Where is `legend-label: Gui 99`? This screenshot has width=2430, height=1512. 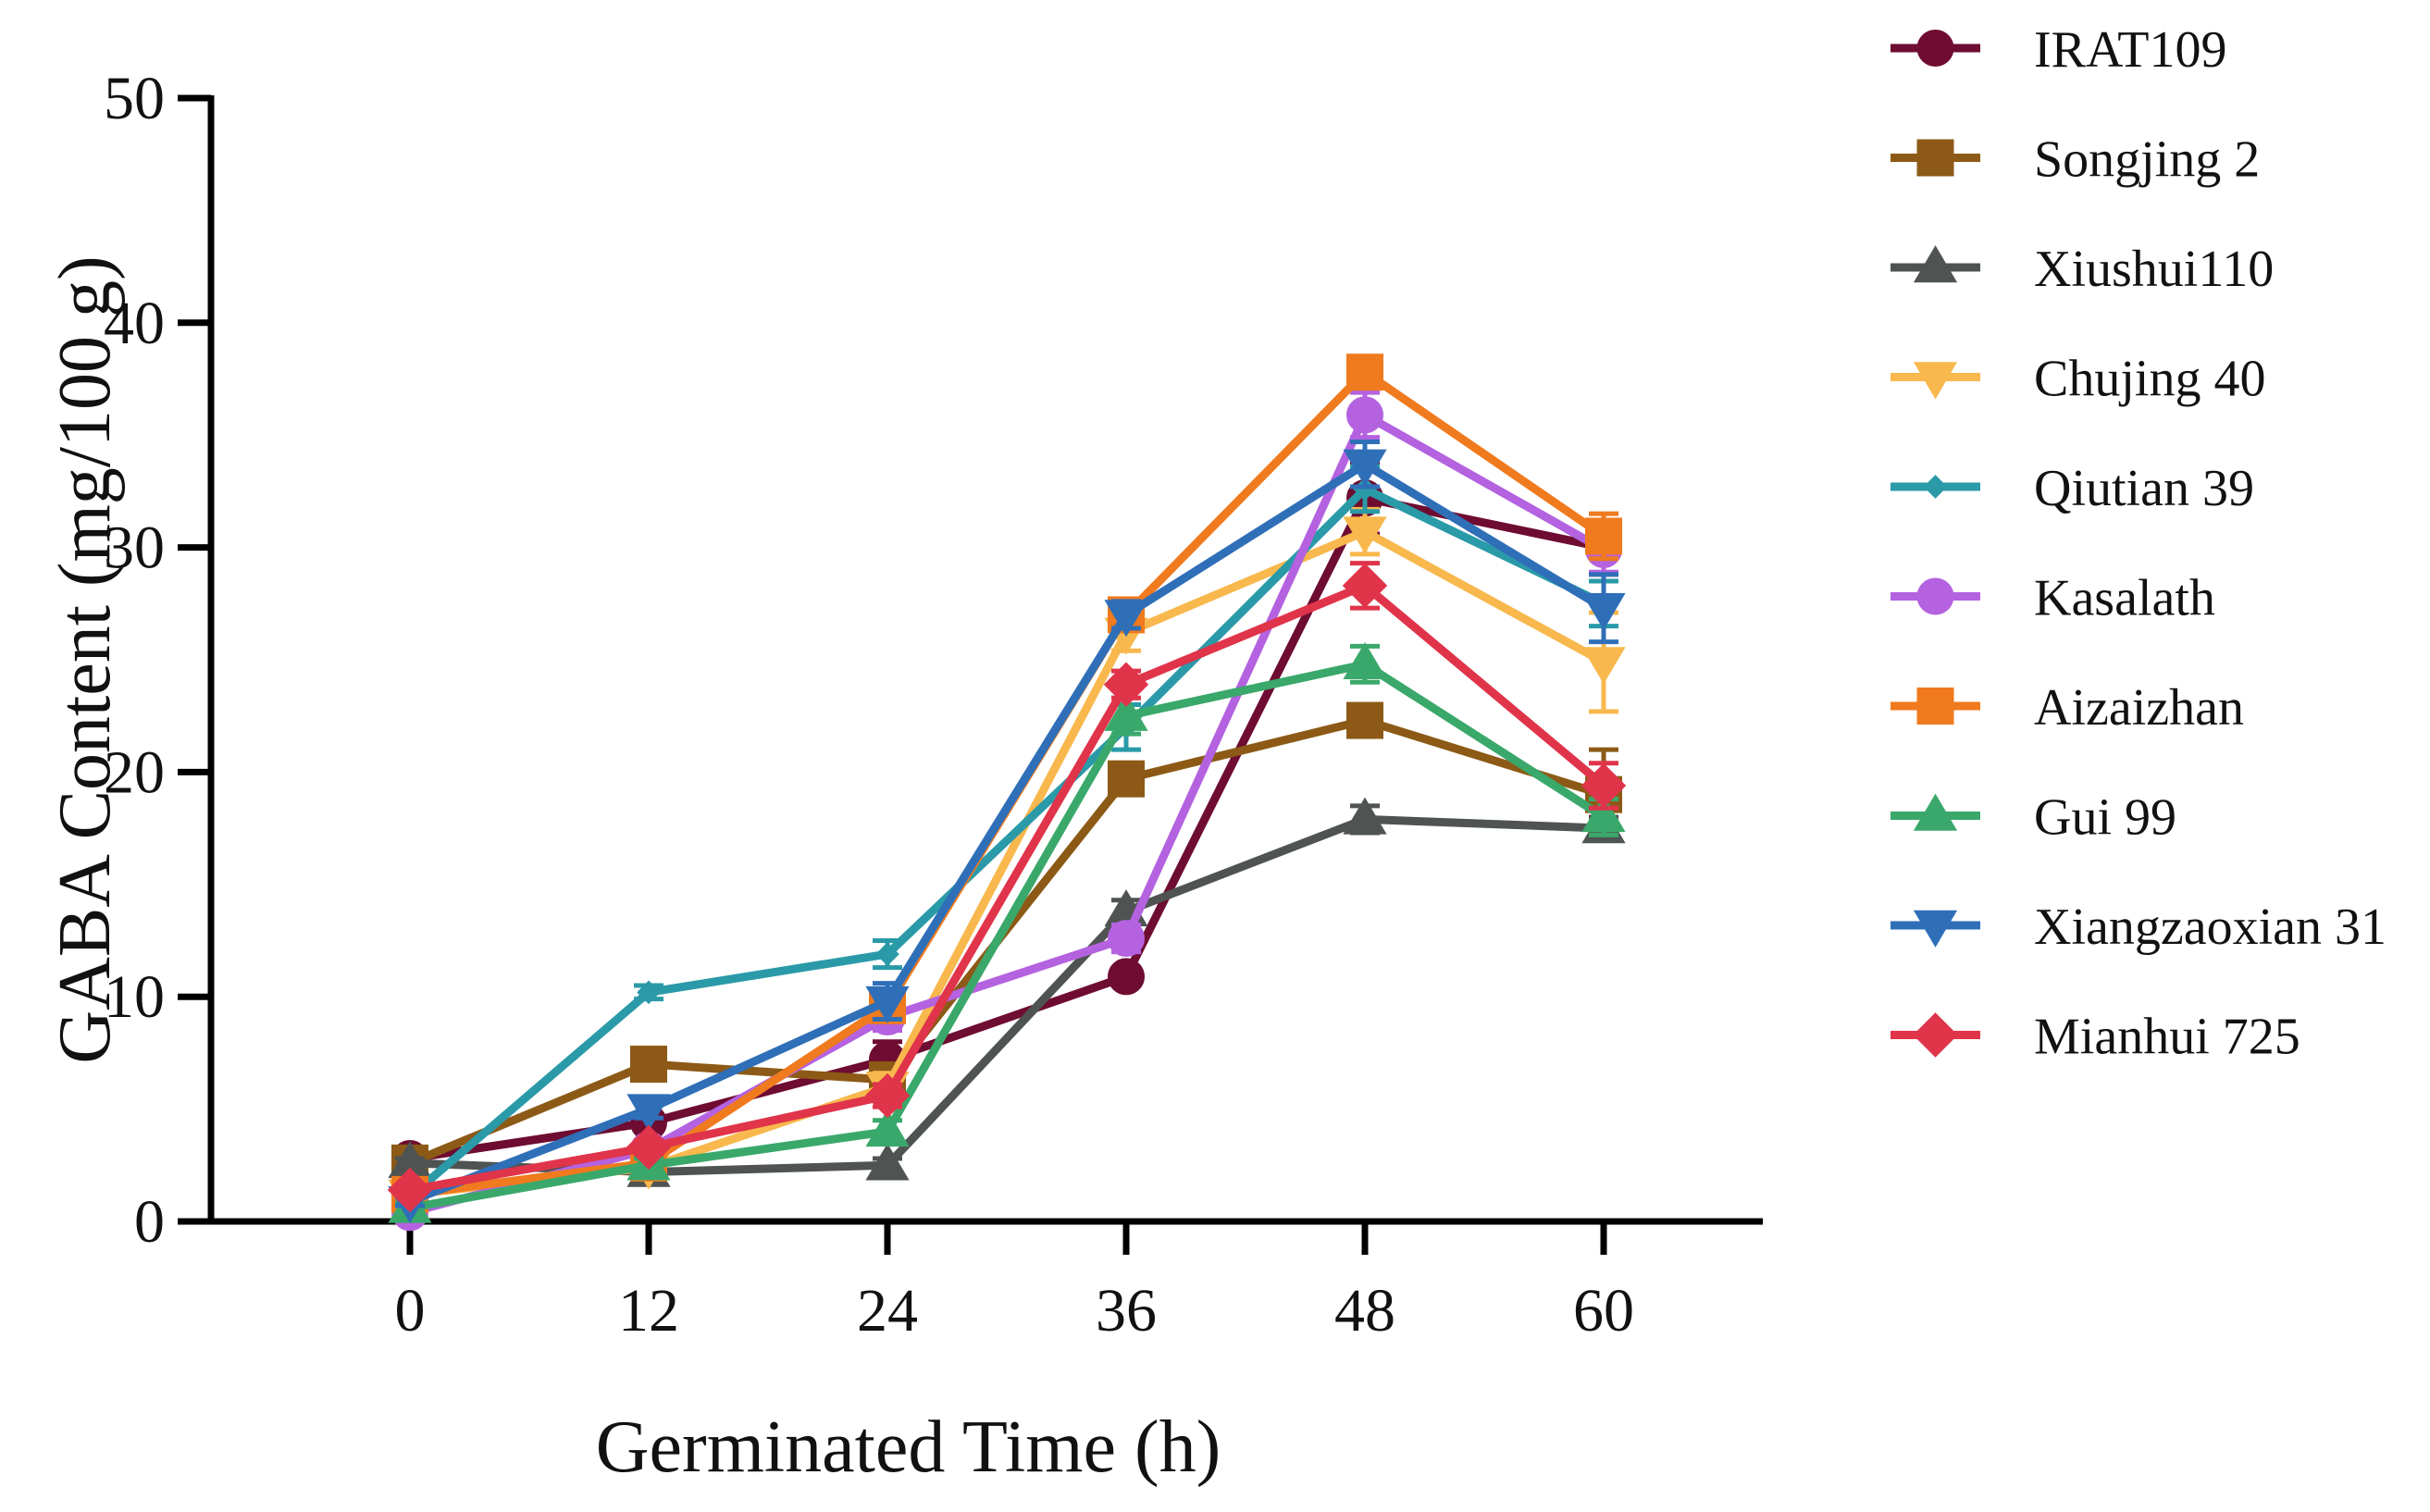
legend-label: Gui 99 is located at coordinates (2105, 818).